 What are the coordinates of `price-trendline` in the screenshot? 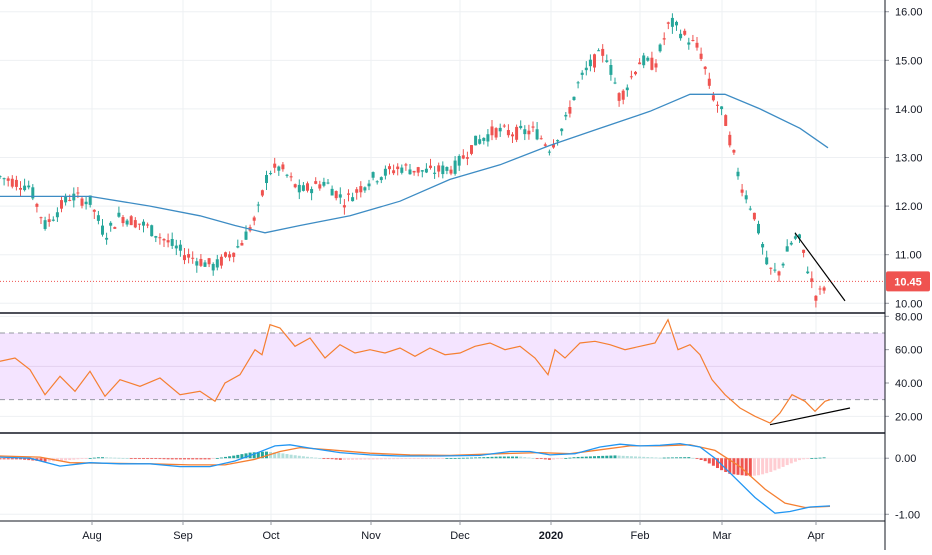 It's located at (820, 267).